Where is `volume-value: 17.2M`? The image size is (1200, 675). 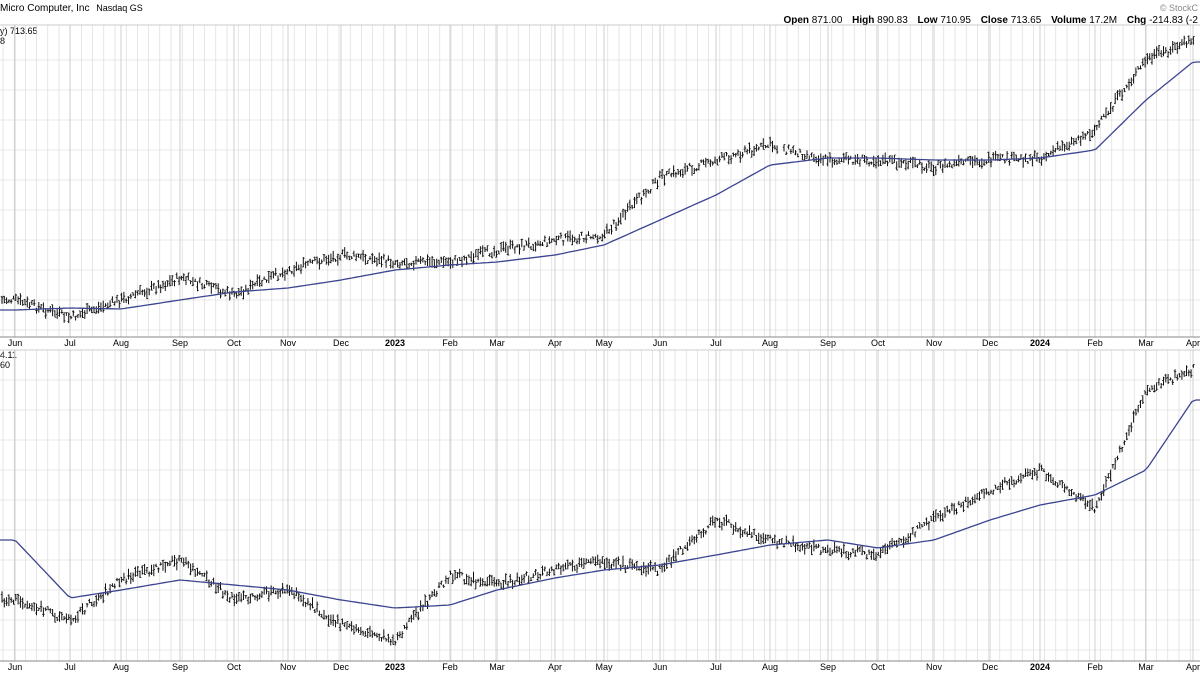 volume-value: 17.2M is located at coordinates (1103, 20).